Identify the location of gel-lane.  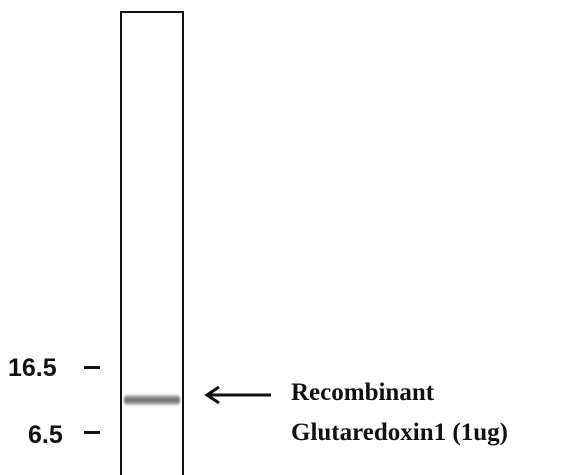
(152, 243).